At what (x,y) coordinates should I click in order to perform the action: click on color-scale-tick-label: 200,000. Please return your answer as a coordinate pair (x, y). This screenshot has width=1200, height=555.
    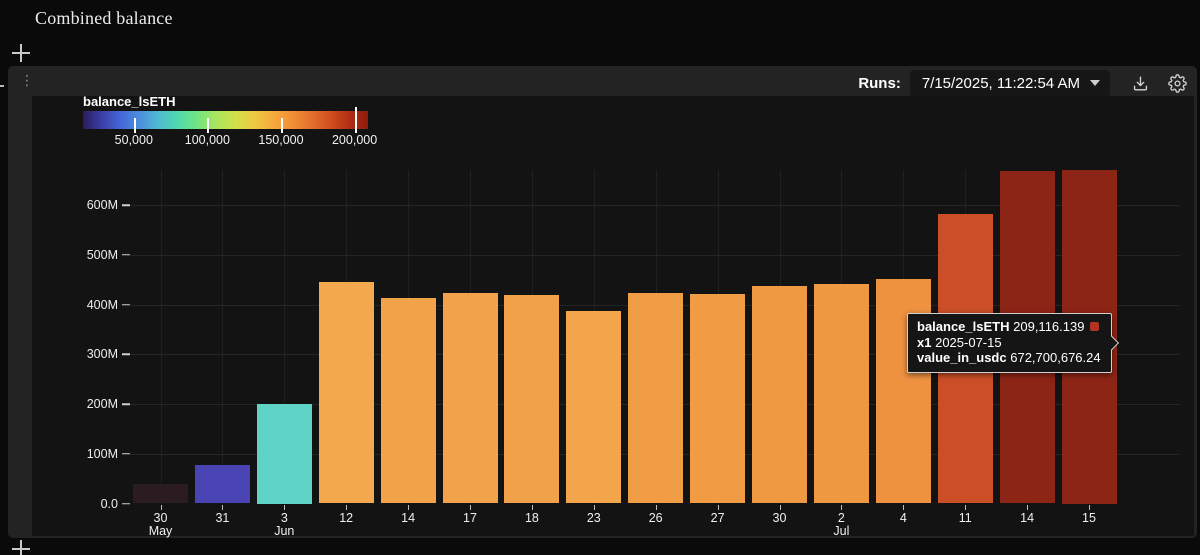
    Looking at the image, I should click on (354, 140).